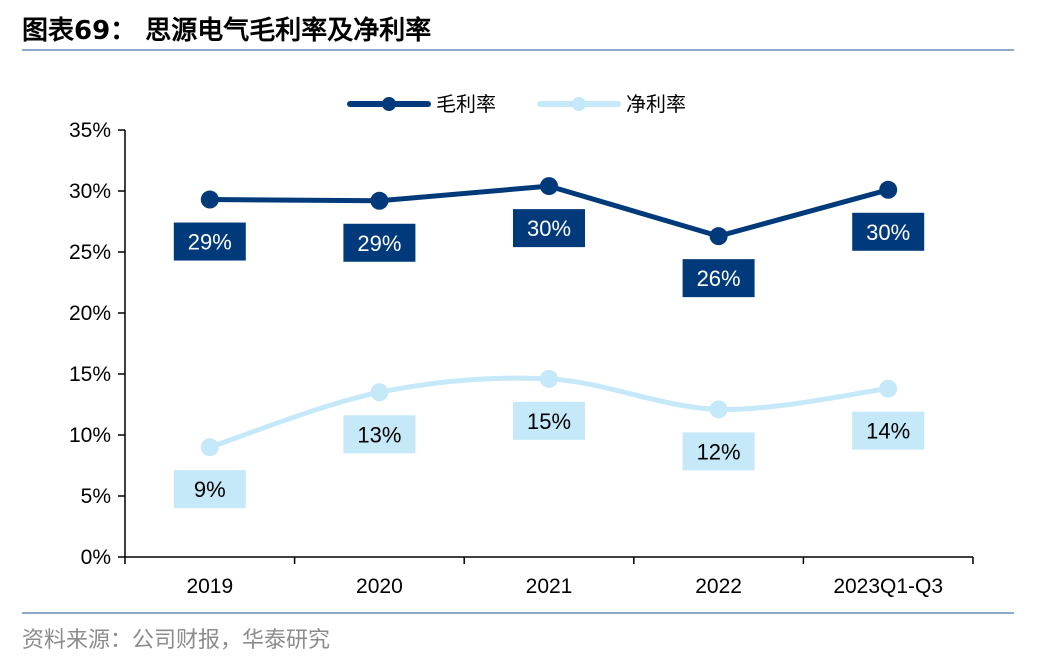  What do you see at coordinates (389, 104) in the screenshot?
I see `legend-marker-gross` at bounding box center [389, 104].